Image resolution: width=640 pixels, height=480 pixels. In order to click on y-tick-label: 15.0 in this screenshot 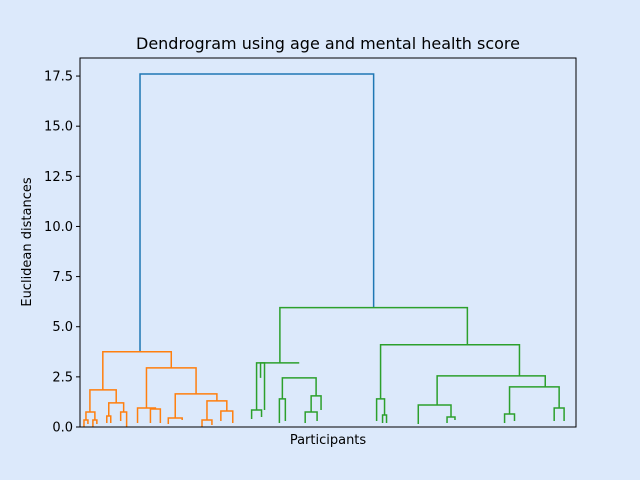, I will do `click(58, 127)`.